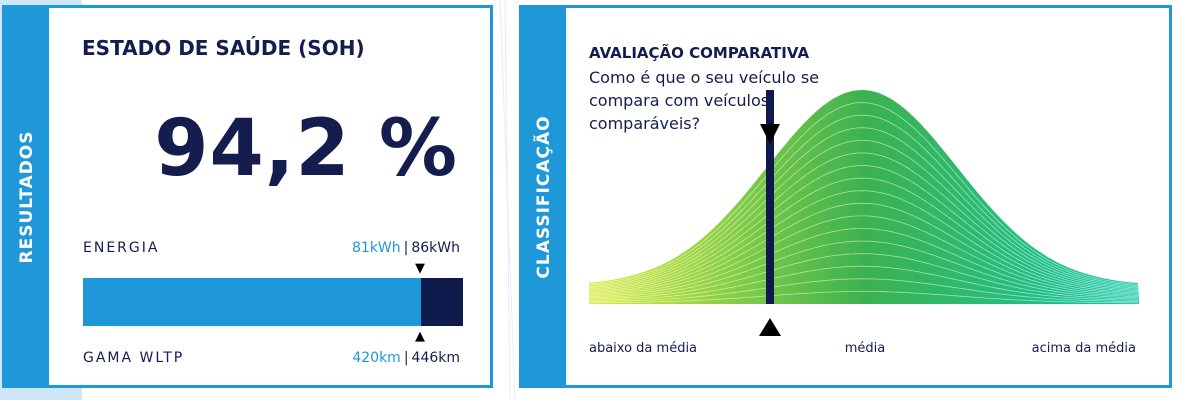 The width and height of the screenshot is (1180, 400). I want to click on vehicle-arrow-up-icon, so click(770, 327).